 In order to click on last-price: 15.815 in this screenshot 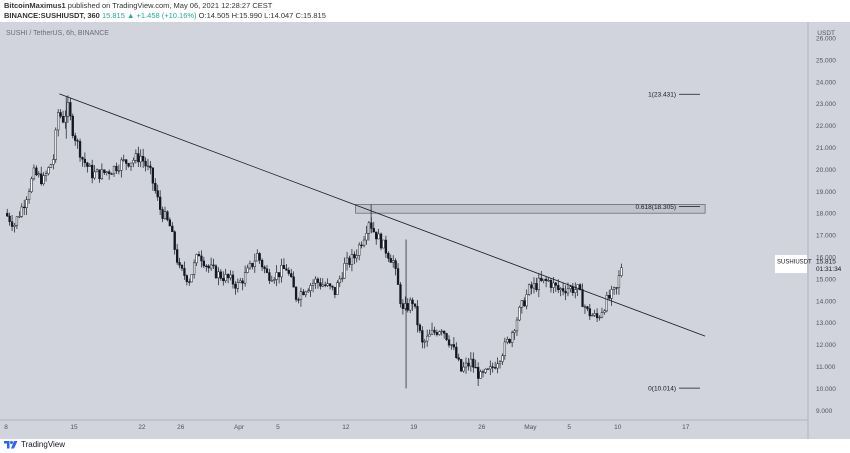, I will do `click(113, 15)`.